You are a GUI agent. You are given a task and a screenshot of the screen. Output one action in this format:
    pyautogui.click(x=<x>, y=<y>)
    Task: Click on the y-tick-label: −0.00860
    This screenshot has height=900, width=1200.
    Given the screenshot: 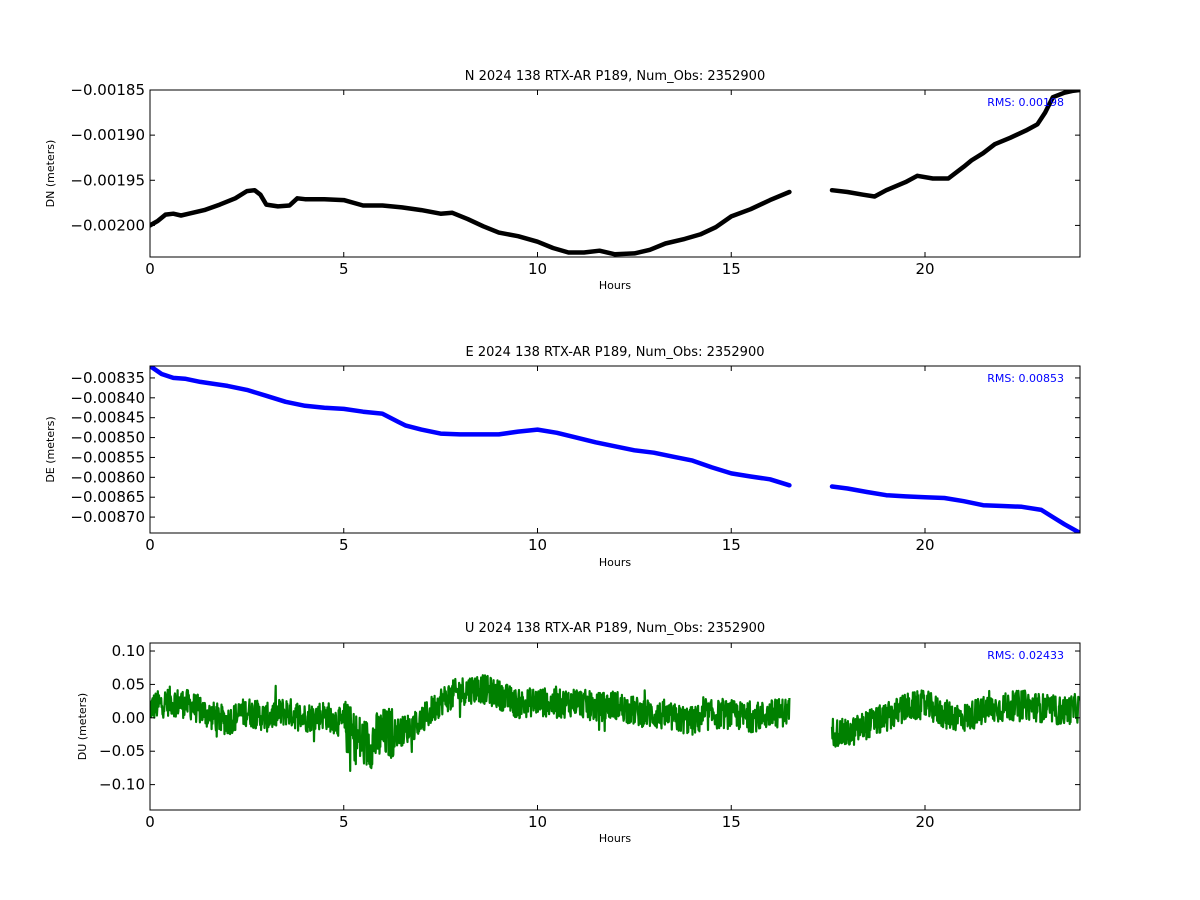 What is the action you would take?
    pyautogui.click(x=107, y=477)
    